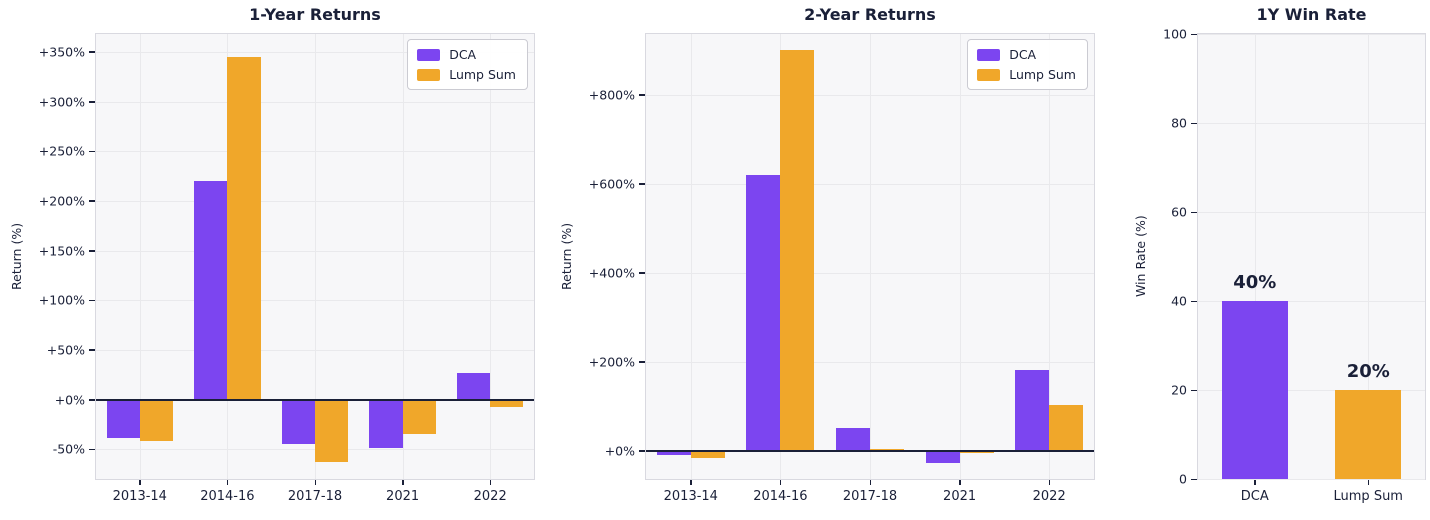 The width and height of the screenshot is (1430, 520). I want to click on bar-value-label-lump-sum: 20%, so click(1368, 371).